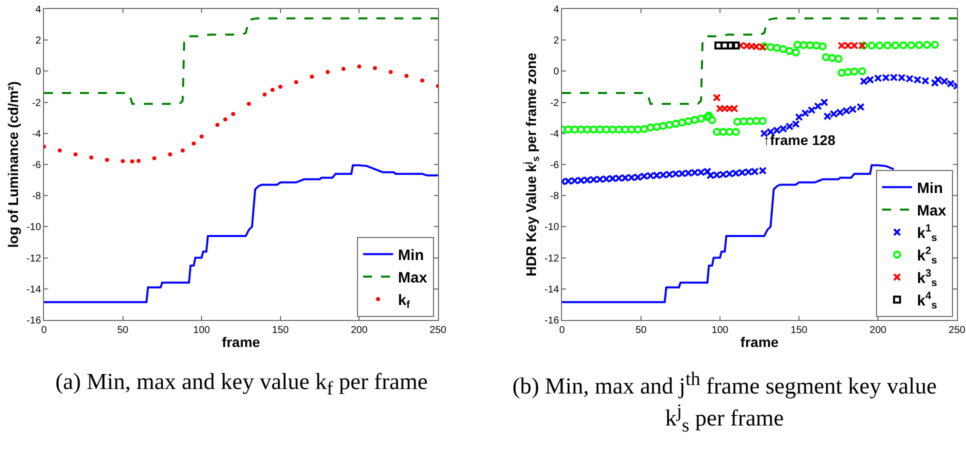 This screenshot has height=449, width=966. I want to click on legend-label: k$_{f}$, so click(404, 302).